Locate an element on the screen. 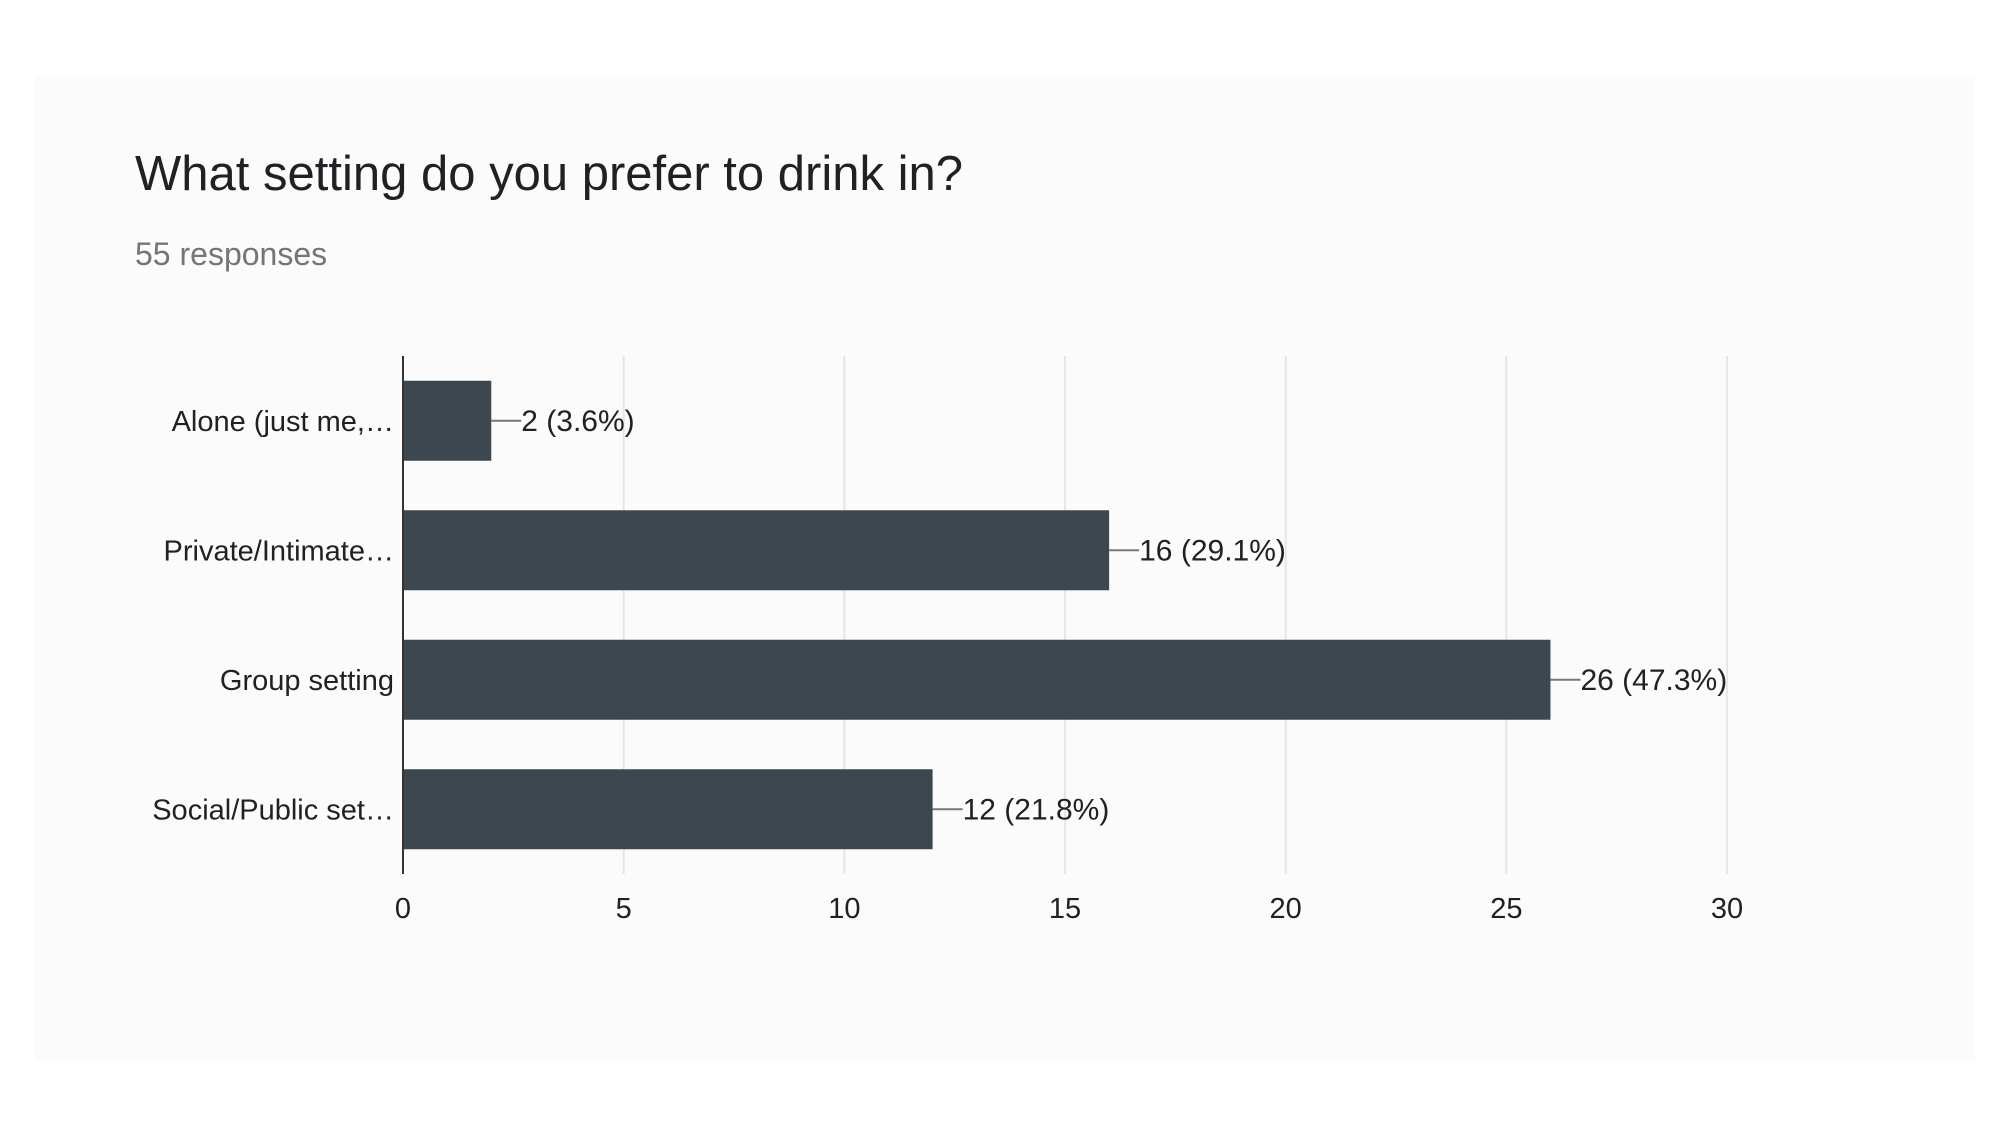 The width and height of the screenshot is (2000, 1125). x-tick-label-10: 10 is located at coordinates (844, 909).